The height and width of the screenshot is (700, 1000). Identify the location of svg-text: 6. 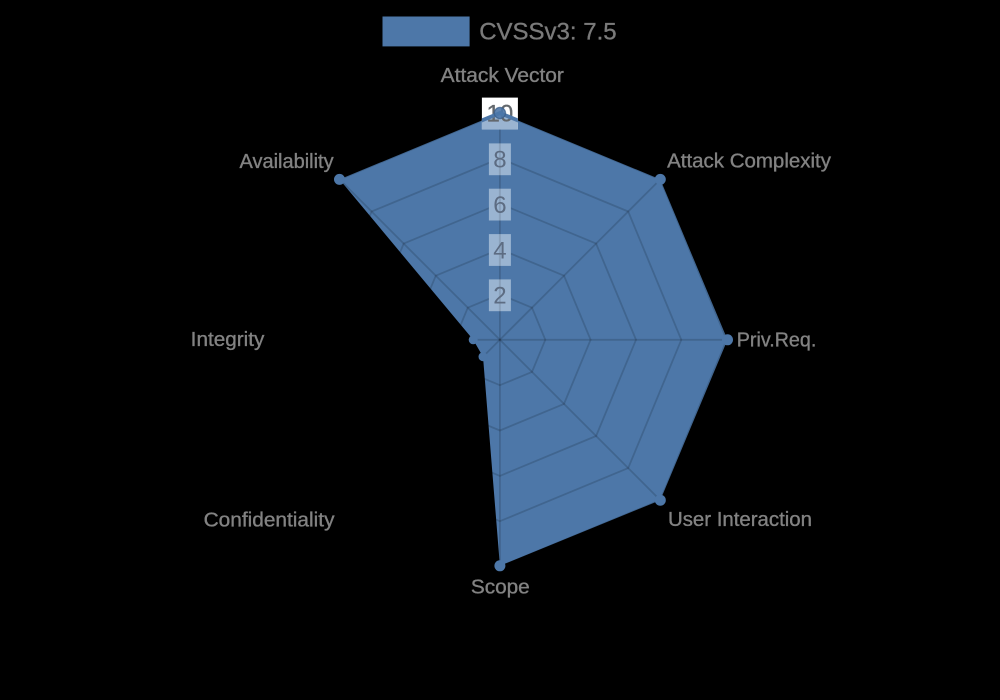
(499, 205).